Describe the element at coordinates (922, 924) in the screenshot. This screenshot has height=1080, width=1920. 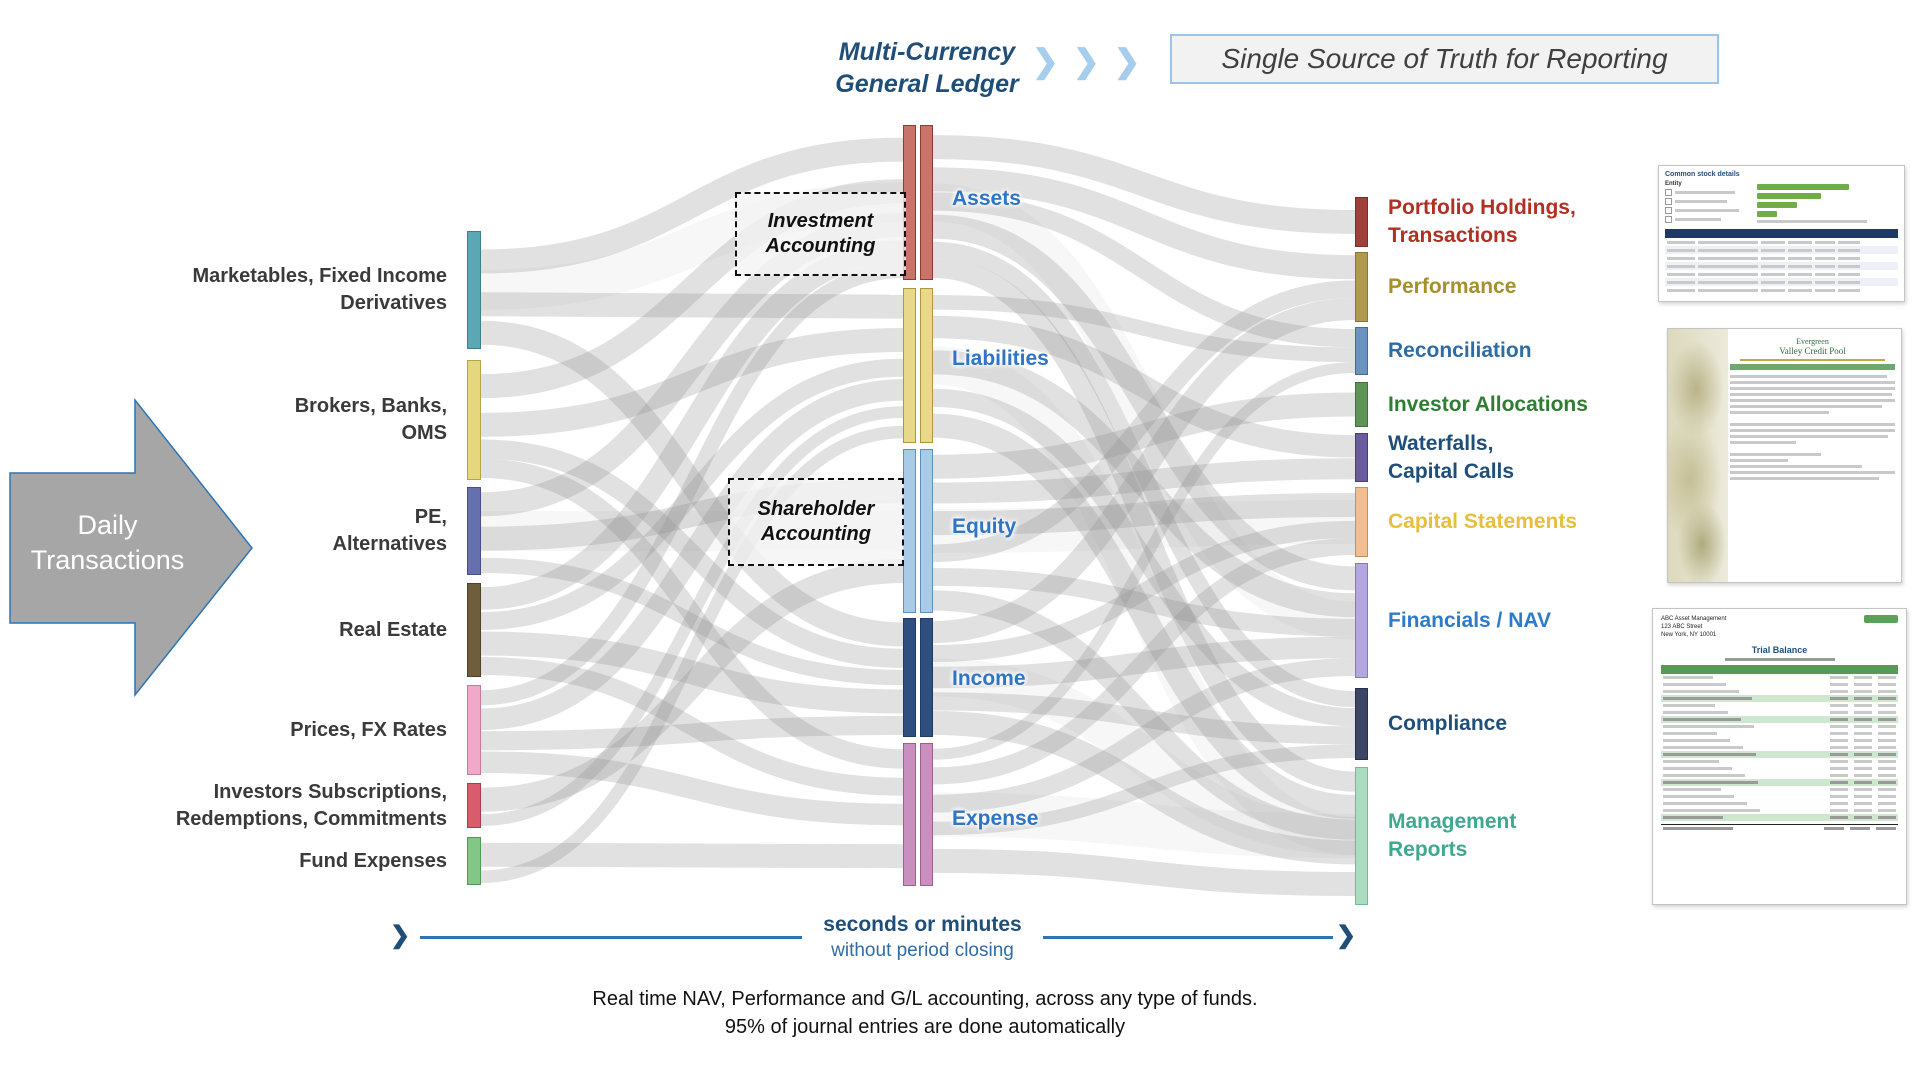
I see `timeline-duration-label: seconds or minutes` at that location.